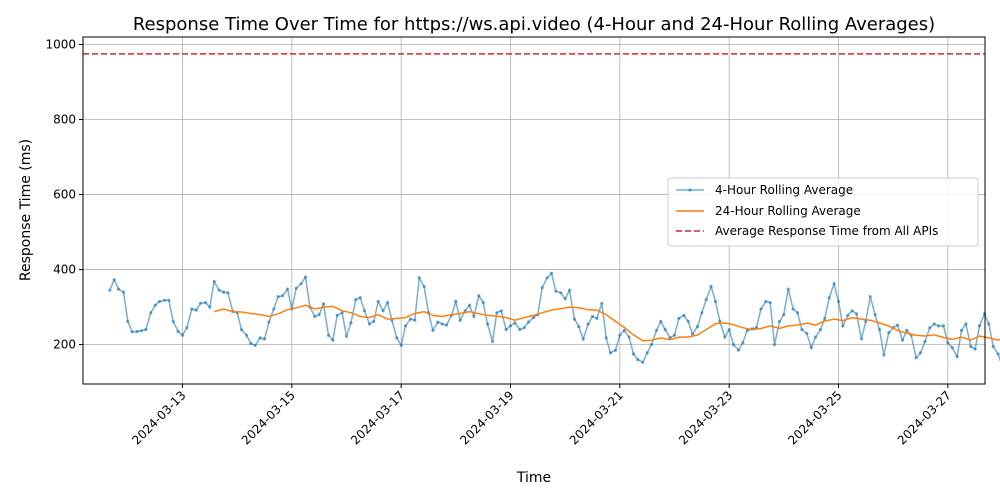 The height and width of the screenshot is (500, 1000). I want to click on x-tick-label: 2024-03-27, so click(924, 417).